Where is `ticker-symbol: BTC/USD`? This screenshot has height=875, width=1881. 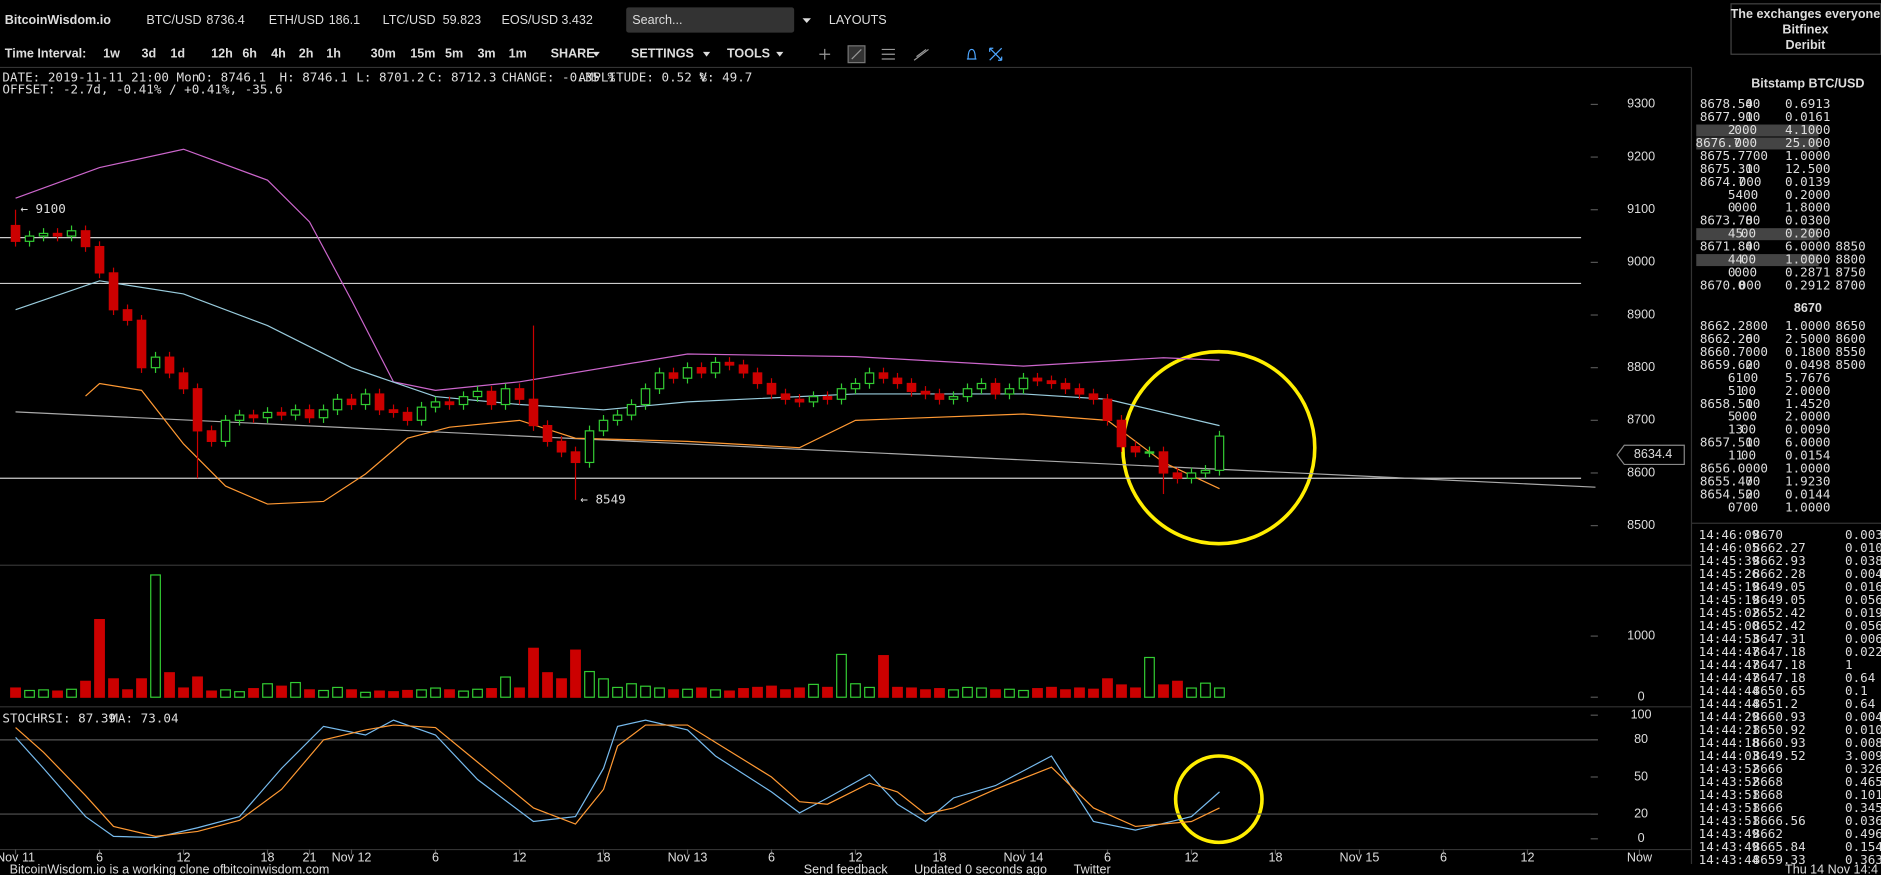 ticker-symbol: BTC/USD is located at coordinates (173, 20).